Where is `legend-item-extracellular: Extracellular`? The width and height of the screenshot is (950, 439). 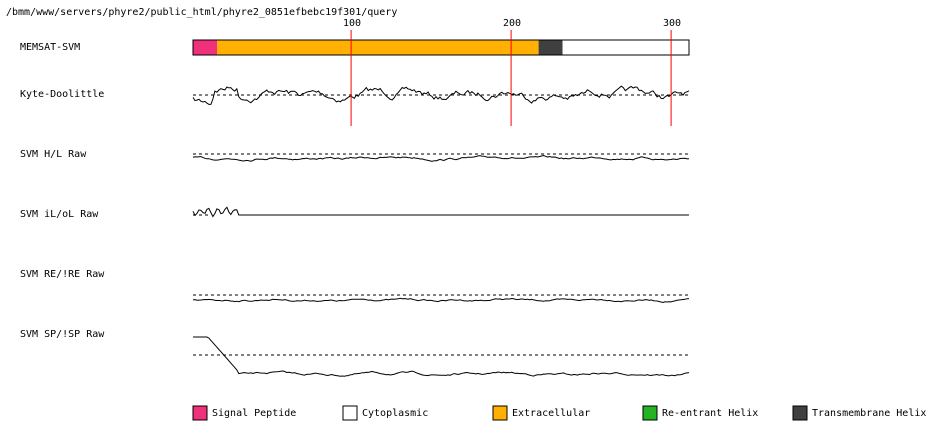 legend-item-extracellular: Extracellular is located at coordinates (541, 413).